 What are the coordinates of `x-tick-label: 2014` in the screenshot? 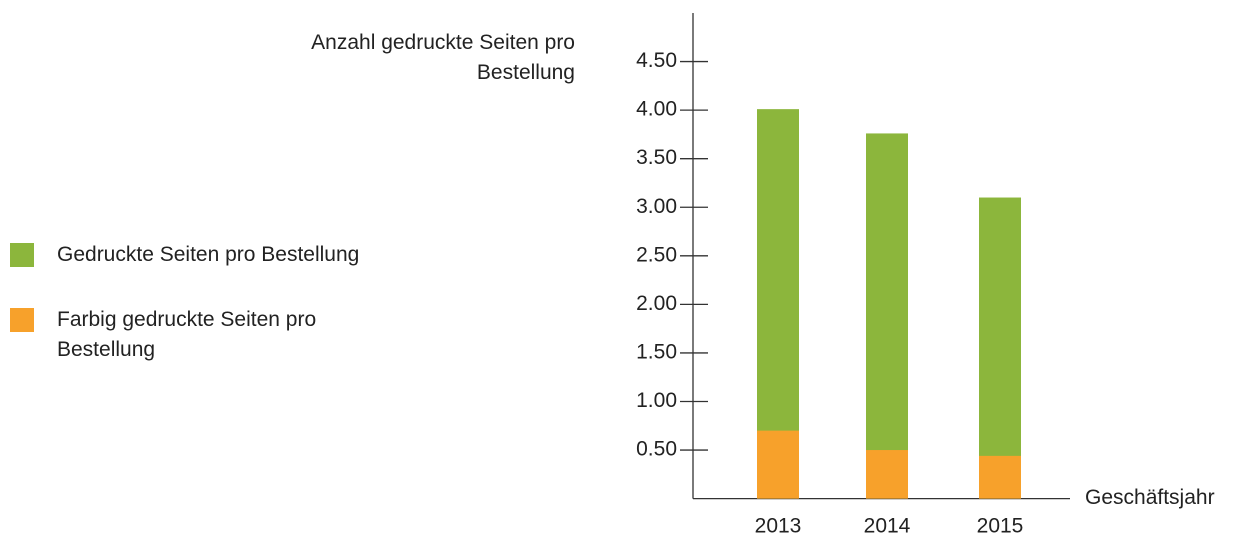 It's located at (887, 526).